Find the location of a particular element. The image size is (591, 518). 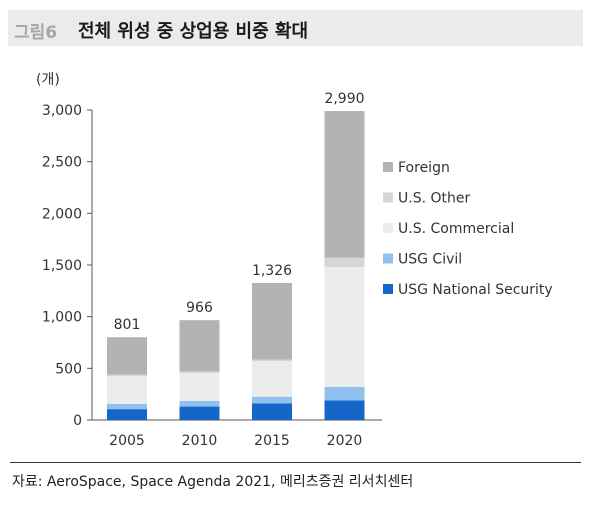

y-tick-label: 1,500 is located at coordinates (62, 266).